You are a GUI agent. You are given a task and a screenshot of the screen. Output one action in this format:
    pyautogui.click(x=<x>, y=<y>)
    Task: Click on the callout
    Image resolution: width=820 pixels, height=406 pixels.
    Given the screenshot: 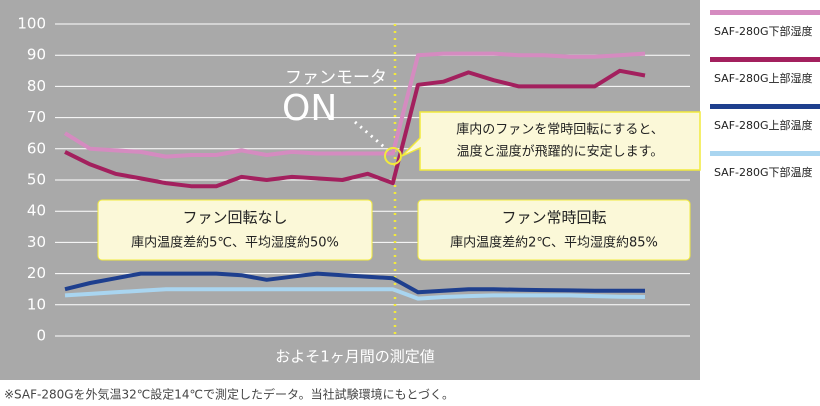 What is the action you would take?
    pyautogui.click(x=551, y=141)
    